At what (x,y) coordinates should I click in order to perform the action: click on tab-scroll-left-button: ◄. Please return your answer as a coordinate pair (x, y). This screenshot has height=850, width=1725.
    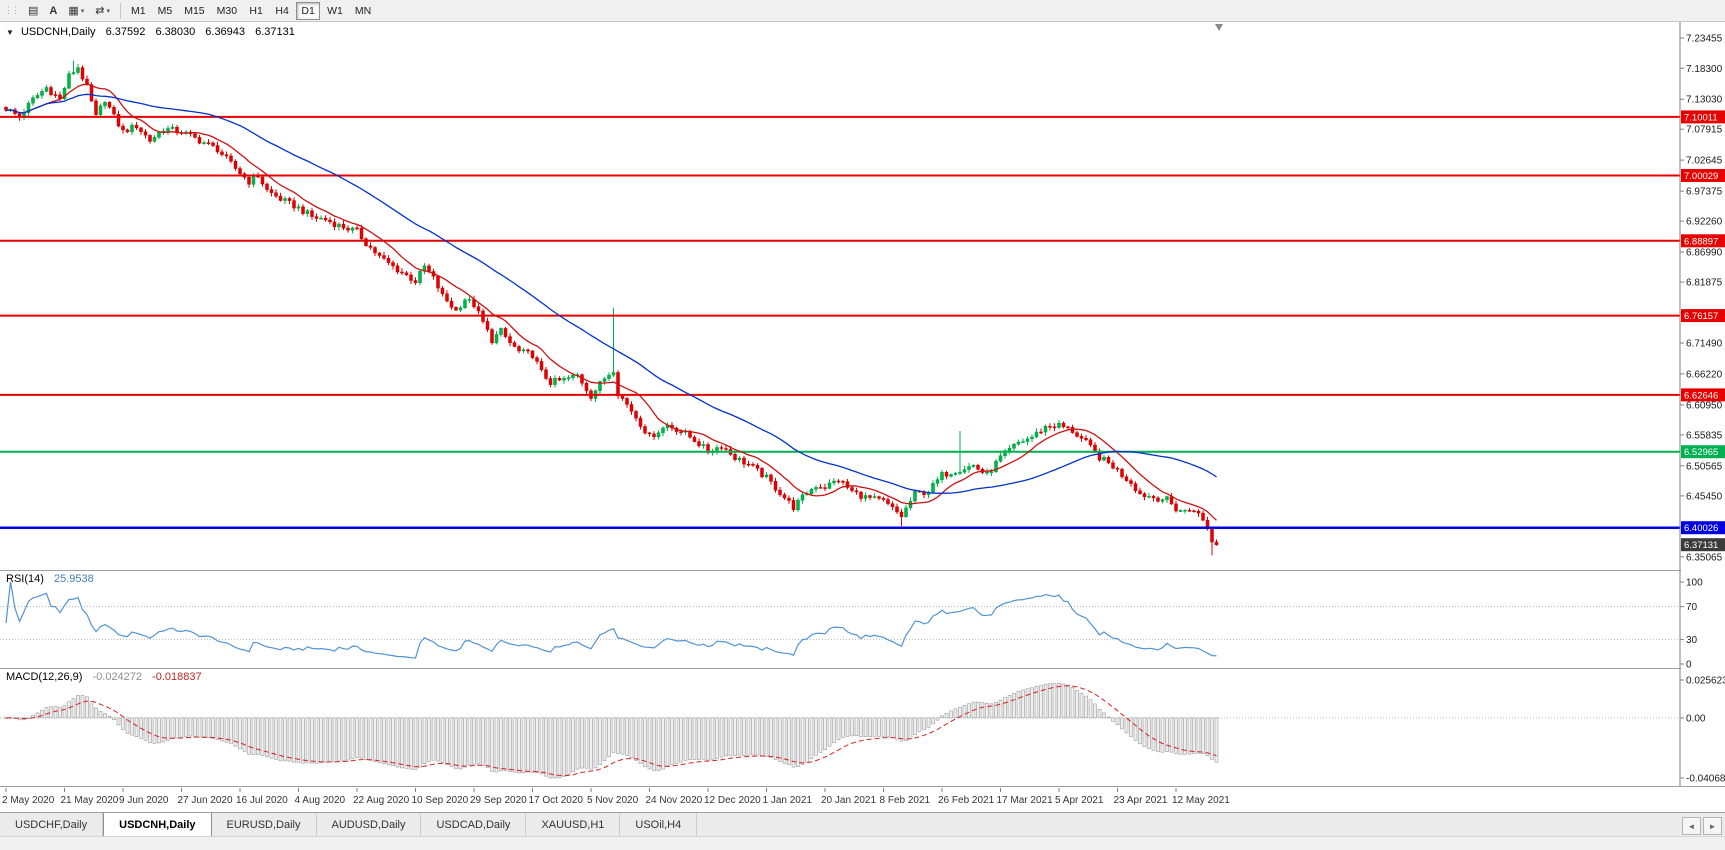
    Looking at the image, I should click on (1691, 826).